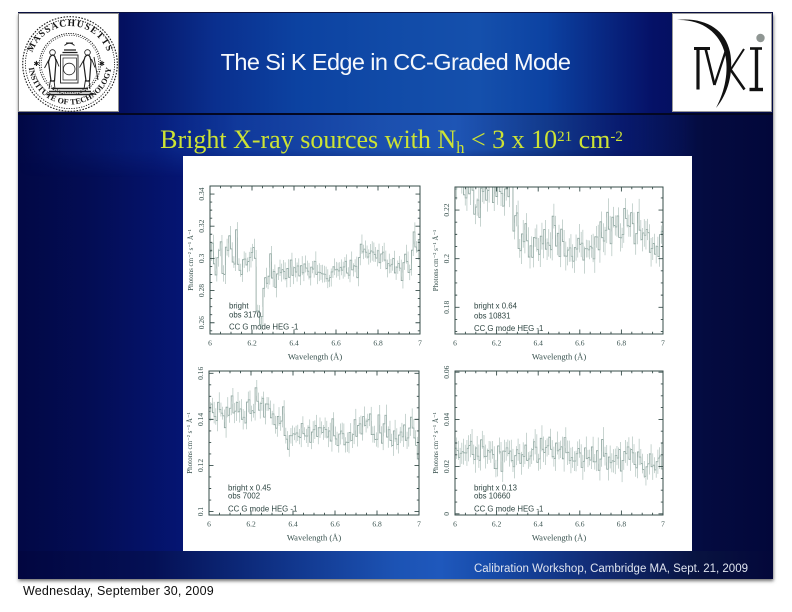  What do you see at coordinates (492, 315) in the screenshot?
I see `svg-text: obs 10831` at bounding box center [492, 315].